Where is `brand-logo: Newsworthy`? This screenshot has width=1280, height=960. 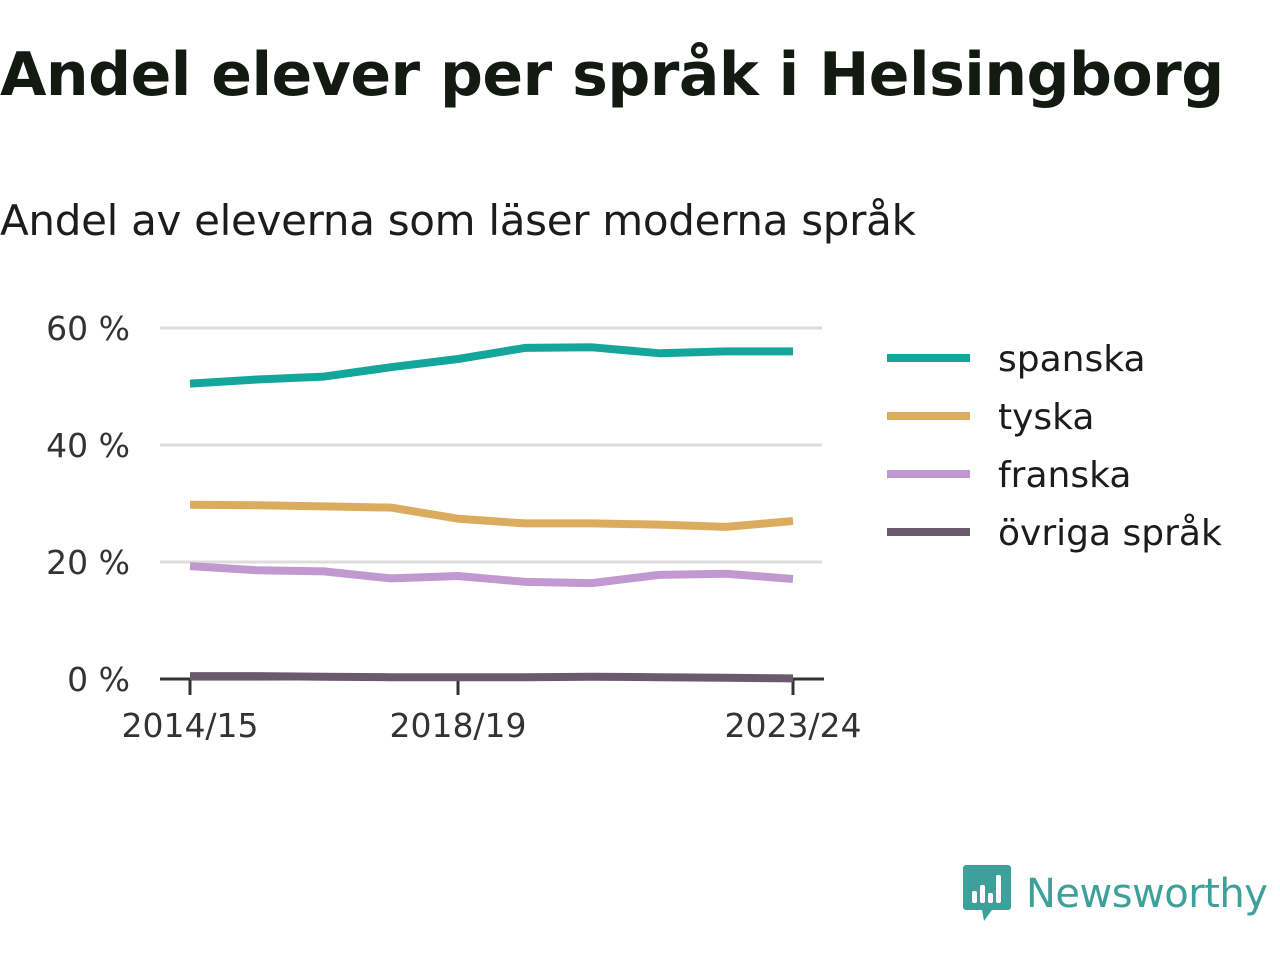
brand-logo: Newsworthy is located at coordinates (1115, 894).